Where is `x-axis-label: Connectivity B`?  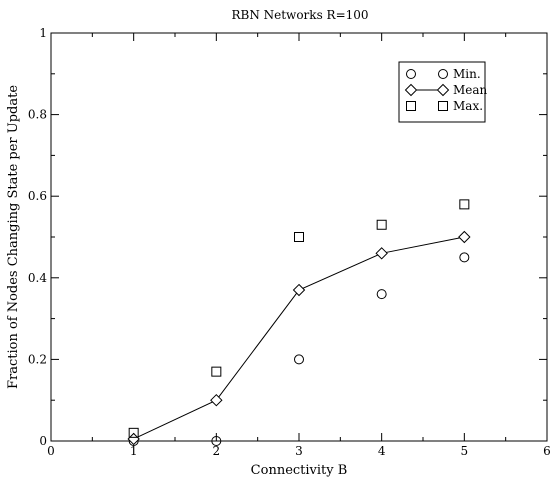
x-axis-label: Connectivity B is located at coordinates (299, 470).